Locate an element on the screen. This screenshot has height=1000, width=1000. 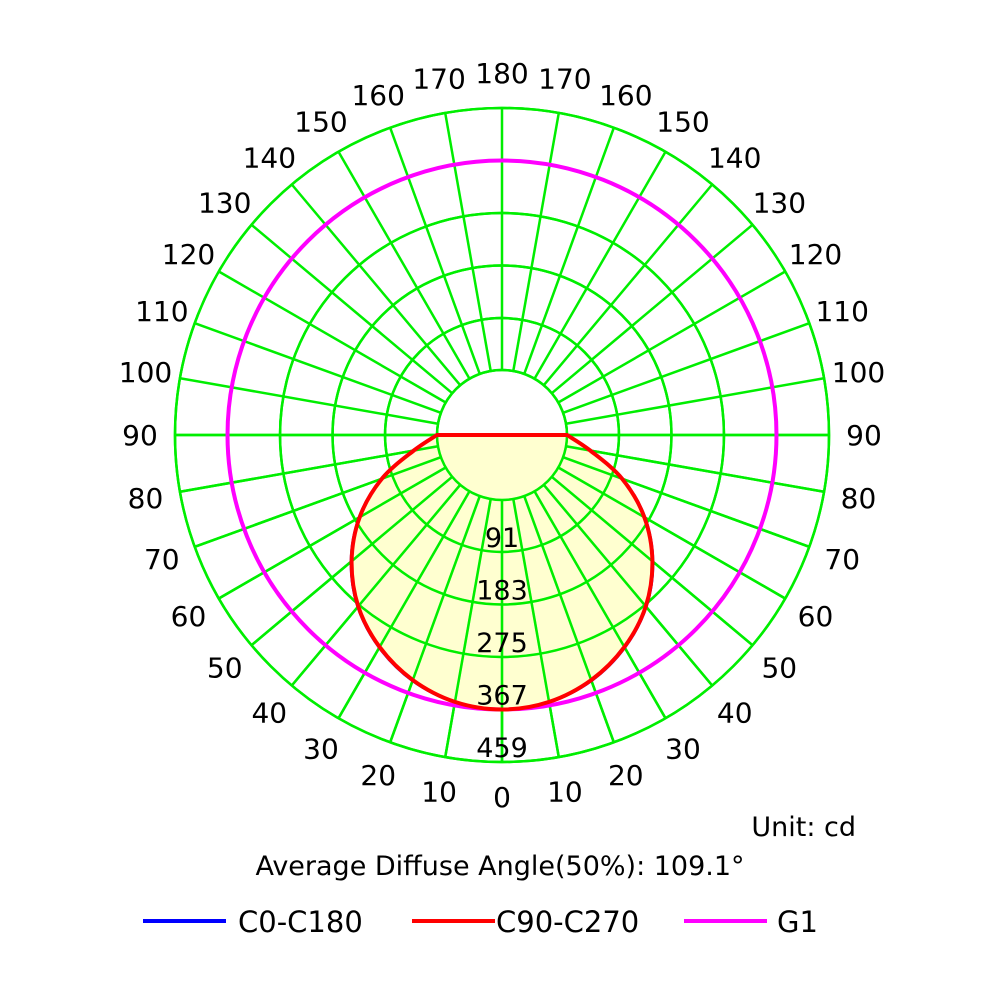
spoke-140-left is located at coordinates (376, 285).